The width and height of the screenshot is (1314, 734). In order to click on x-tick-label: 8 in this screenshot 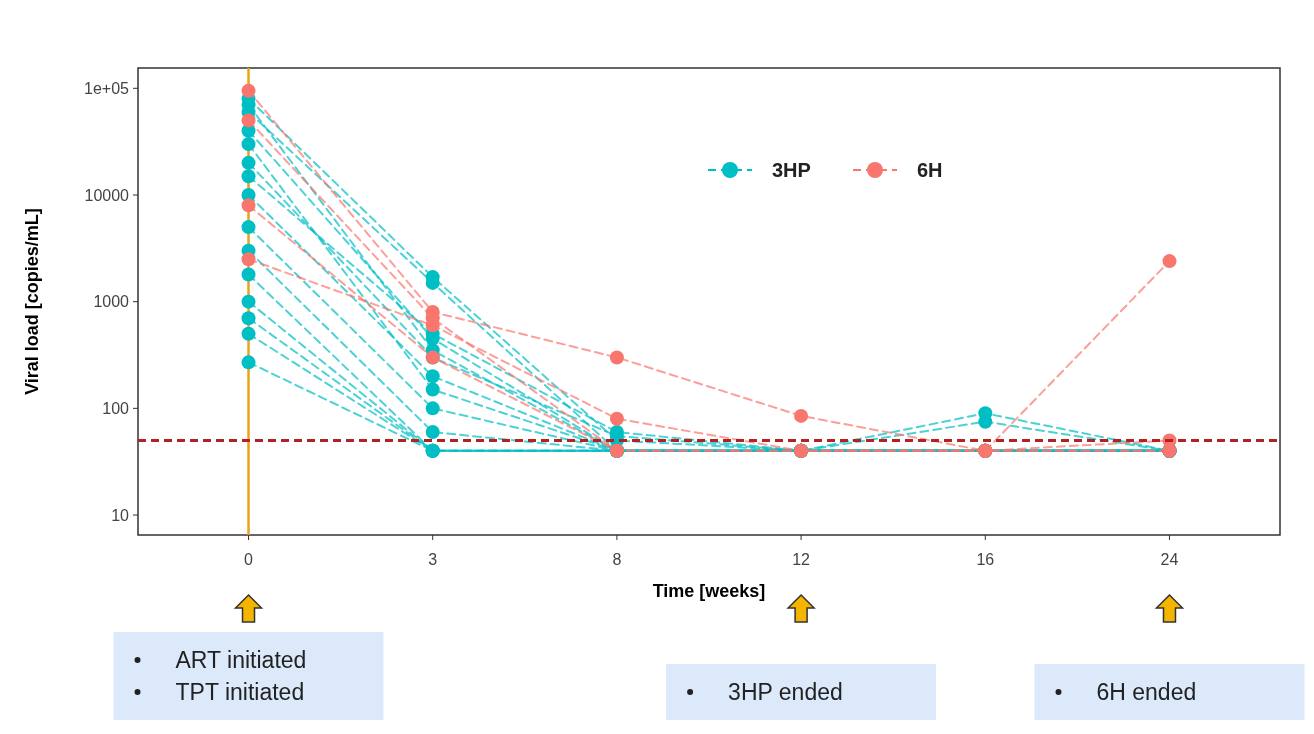, I will do `click(617, 559)`.